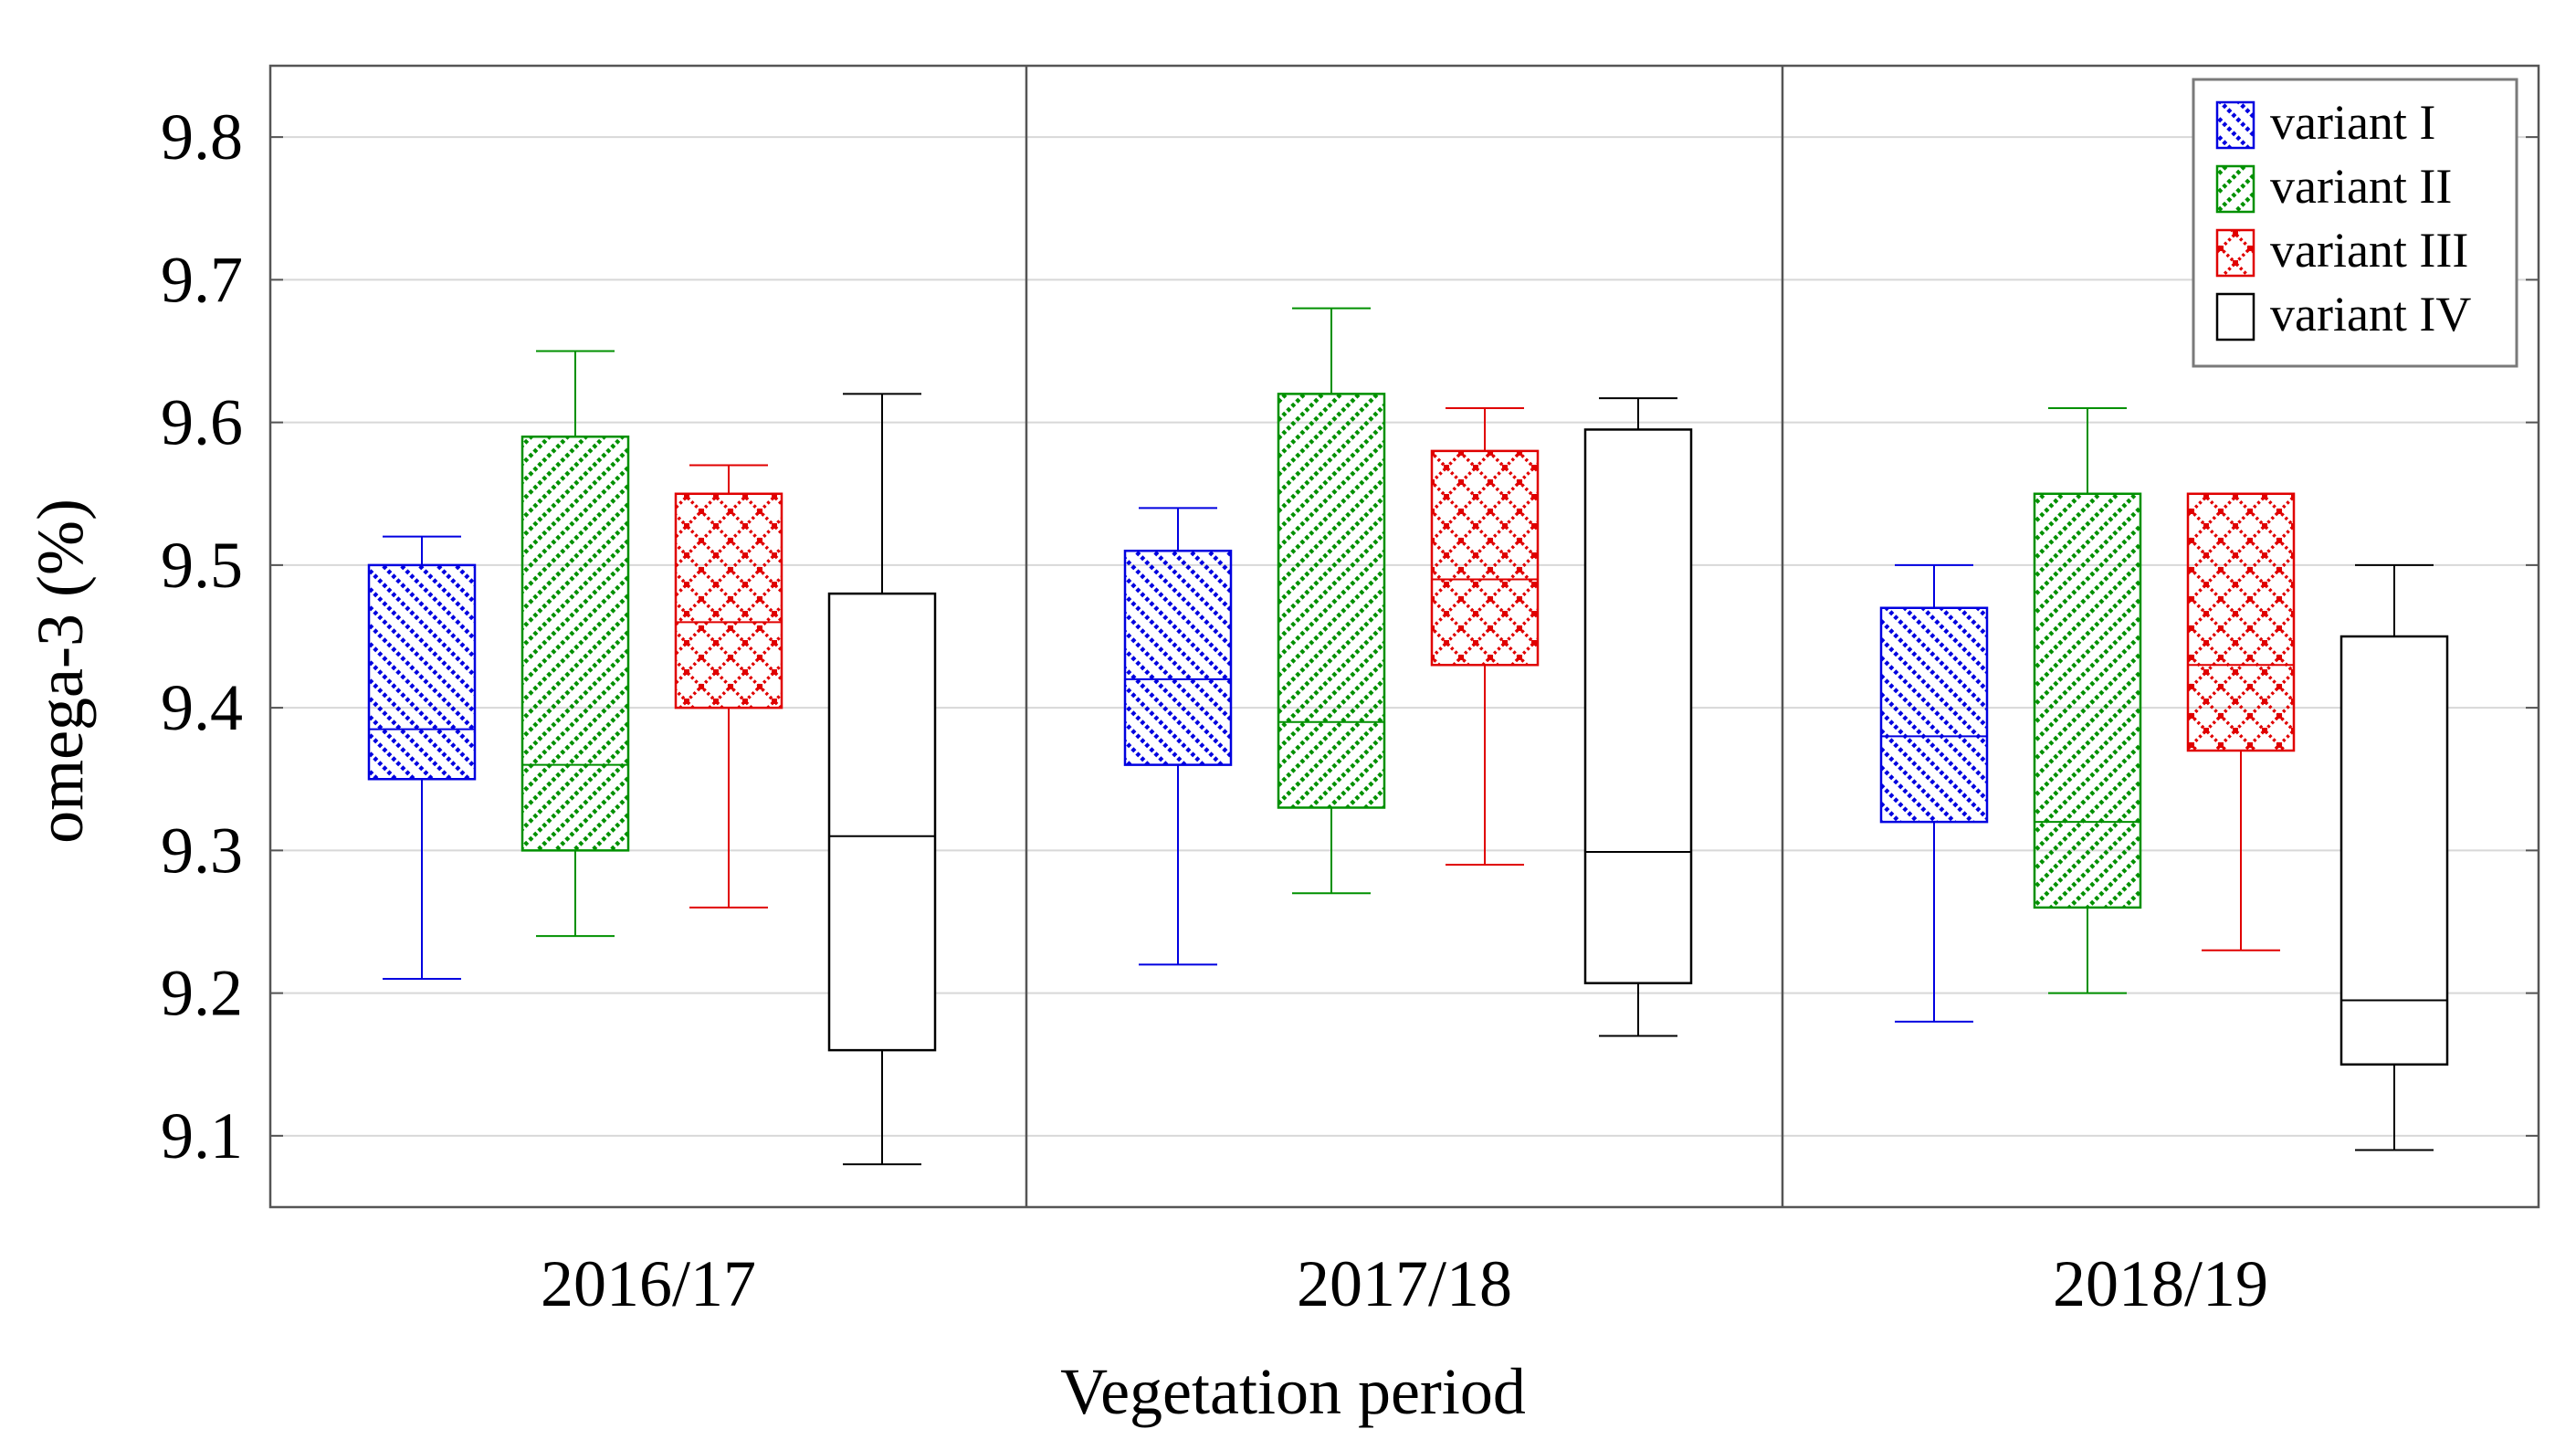 The width and height of the screenshot is (2576, 1450). I want to click on y-tick-label: 9.8, so click(202, 136).